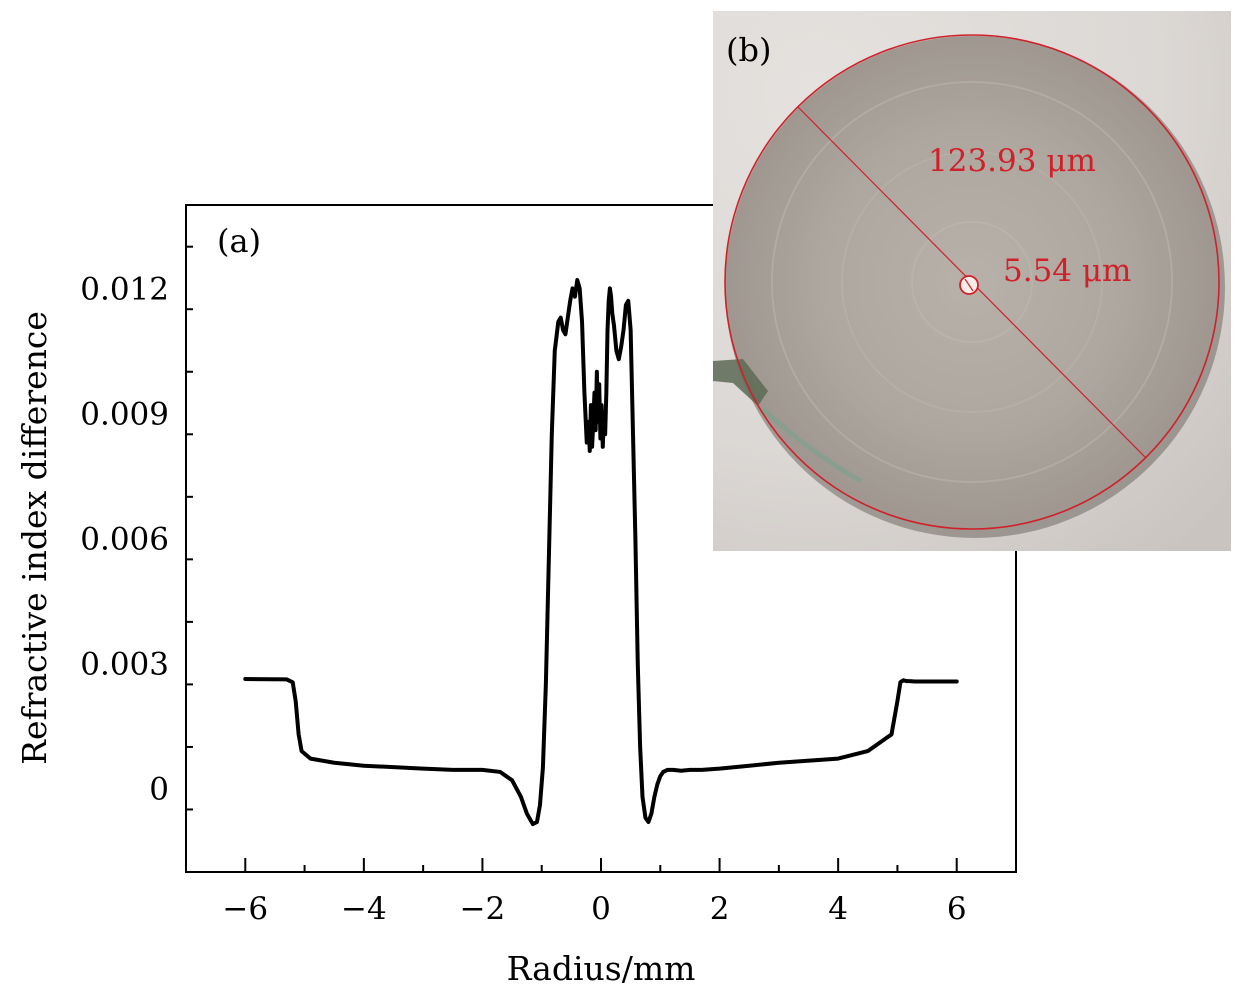  What do you see at coordinates (124, 289) in the screenshot?
I see `y-tick-label: 0.012` at bounding box center [124, 289].